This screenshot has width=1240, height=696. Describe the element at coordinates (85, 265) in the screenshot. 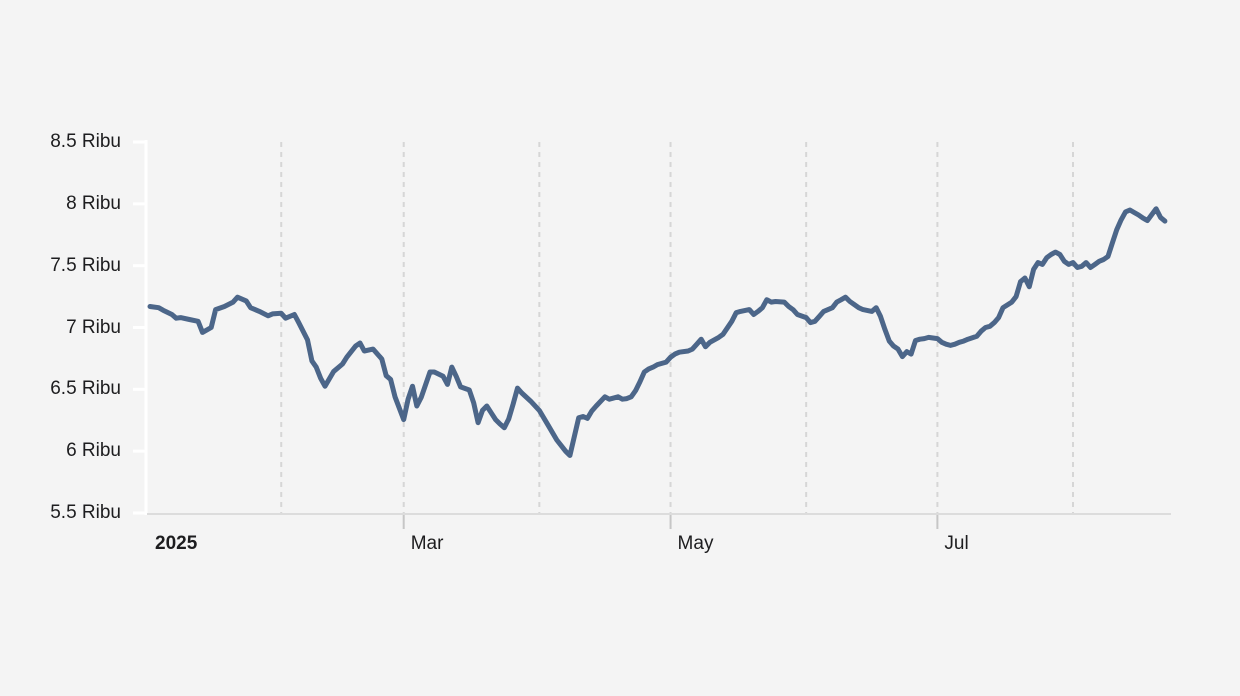

I see `y-axis-label: 7.5 Ribu` at that location.